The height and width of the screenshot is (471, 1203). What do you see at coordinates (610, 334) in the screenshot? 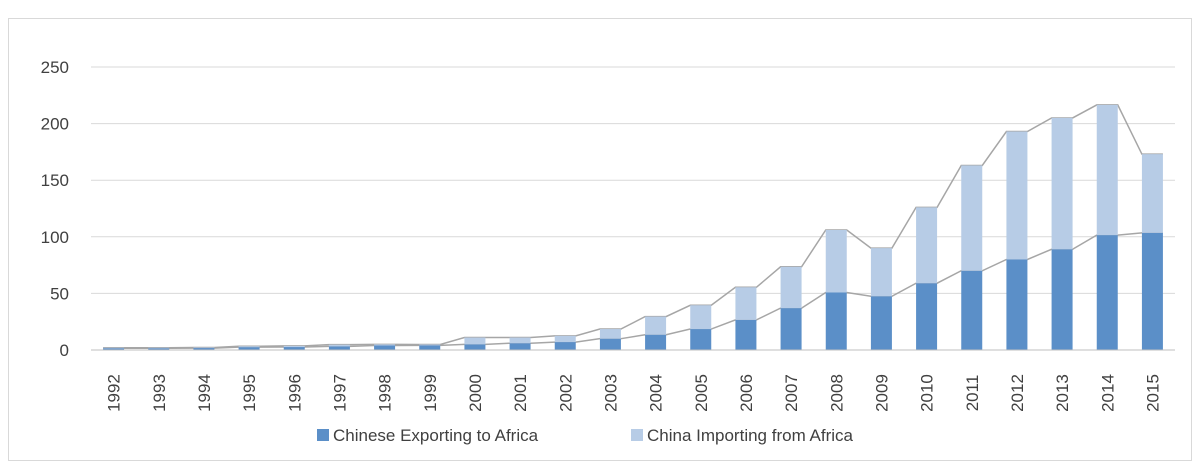
I see `bar-import-2003` at bounding box center [610, 334].